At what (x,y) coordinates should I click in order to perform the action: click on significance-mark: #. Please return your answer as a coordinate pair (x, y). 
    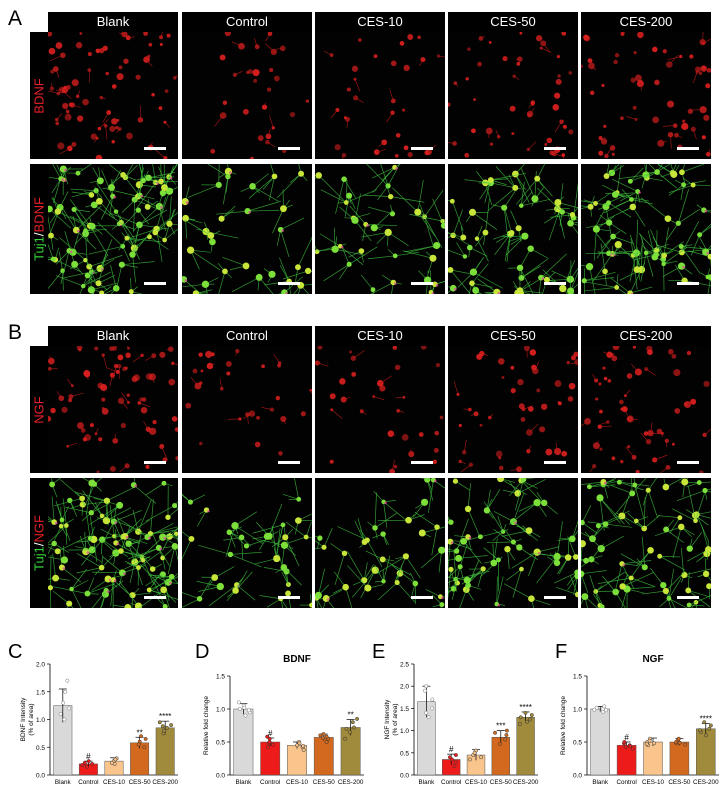
    Looking at the image, I should click on (88, 756).